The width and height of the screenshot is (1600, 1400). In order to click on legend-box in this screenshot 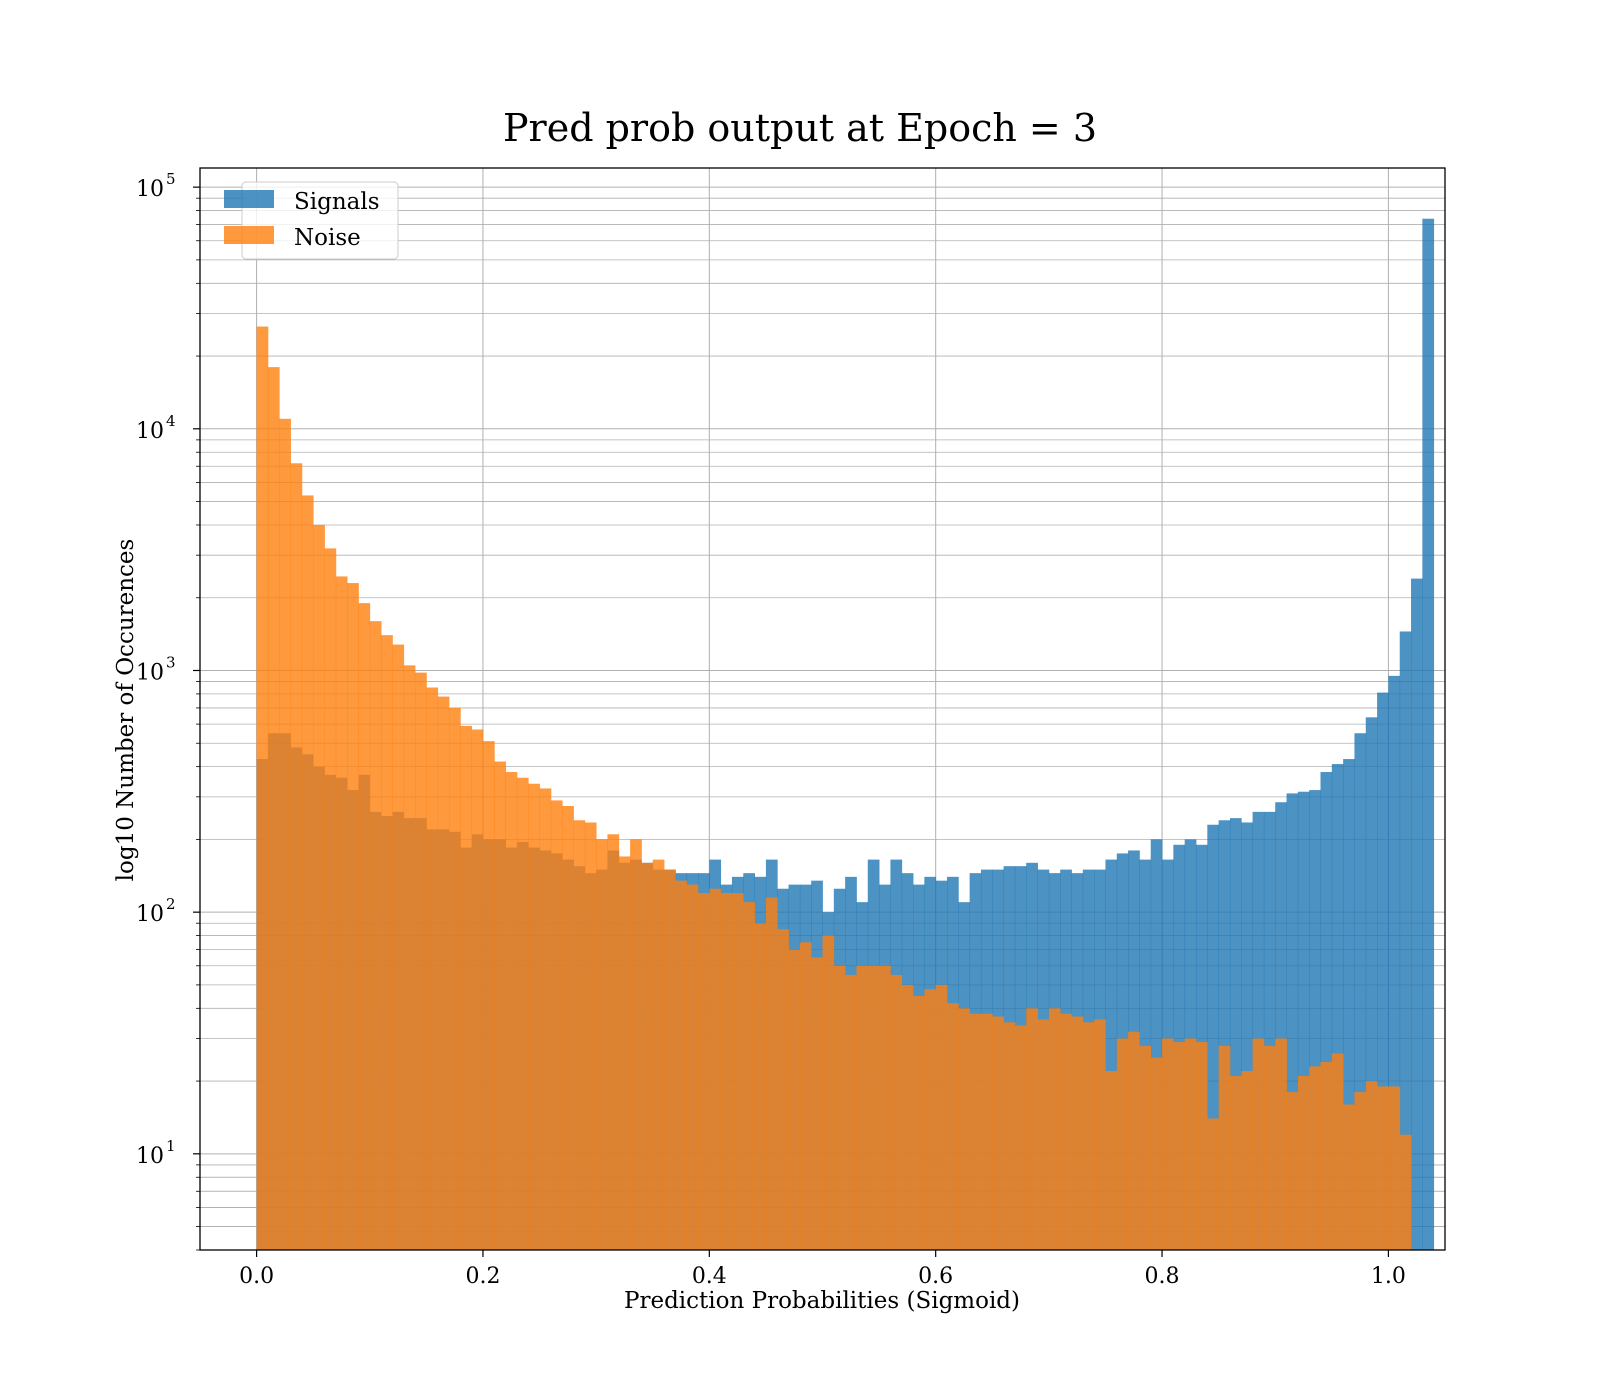, I will do `click(320, 220)`.